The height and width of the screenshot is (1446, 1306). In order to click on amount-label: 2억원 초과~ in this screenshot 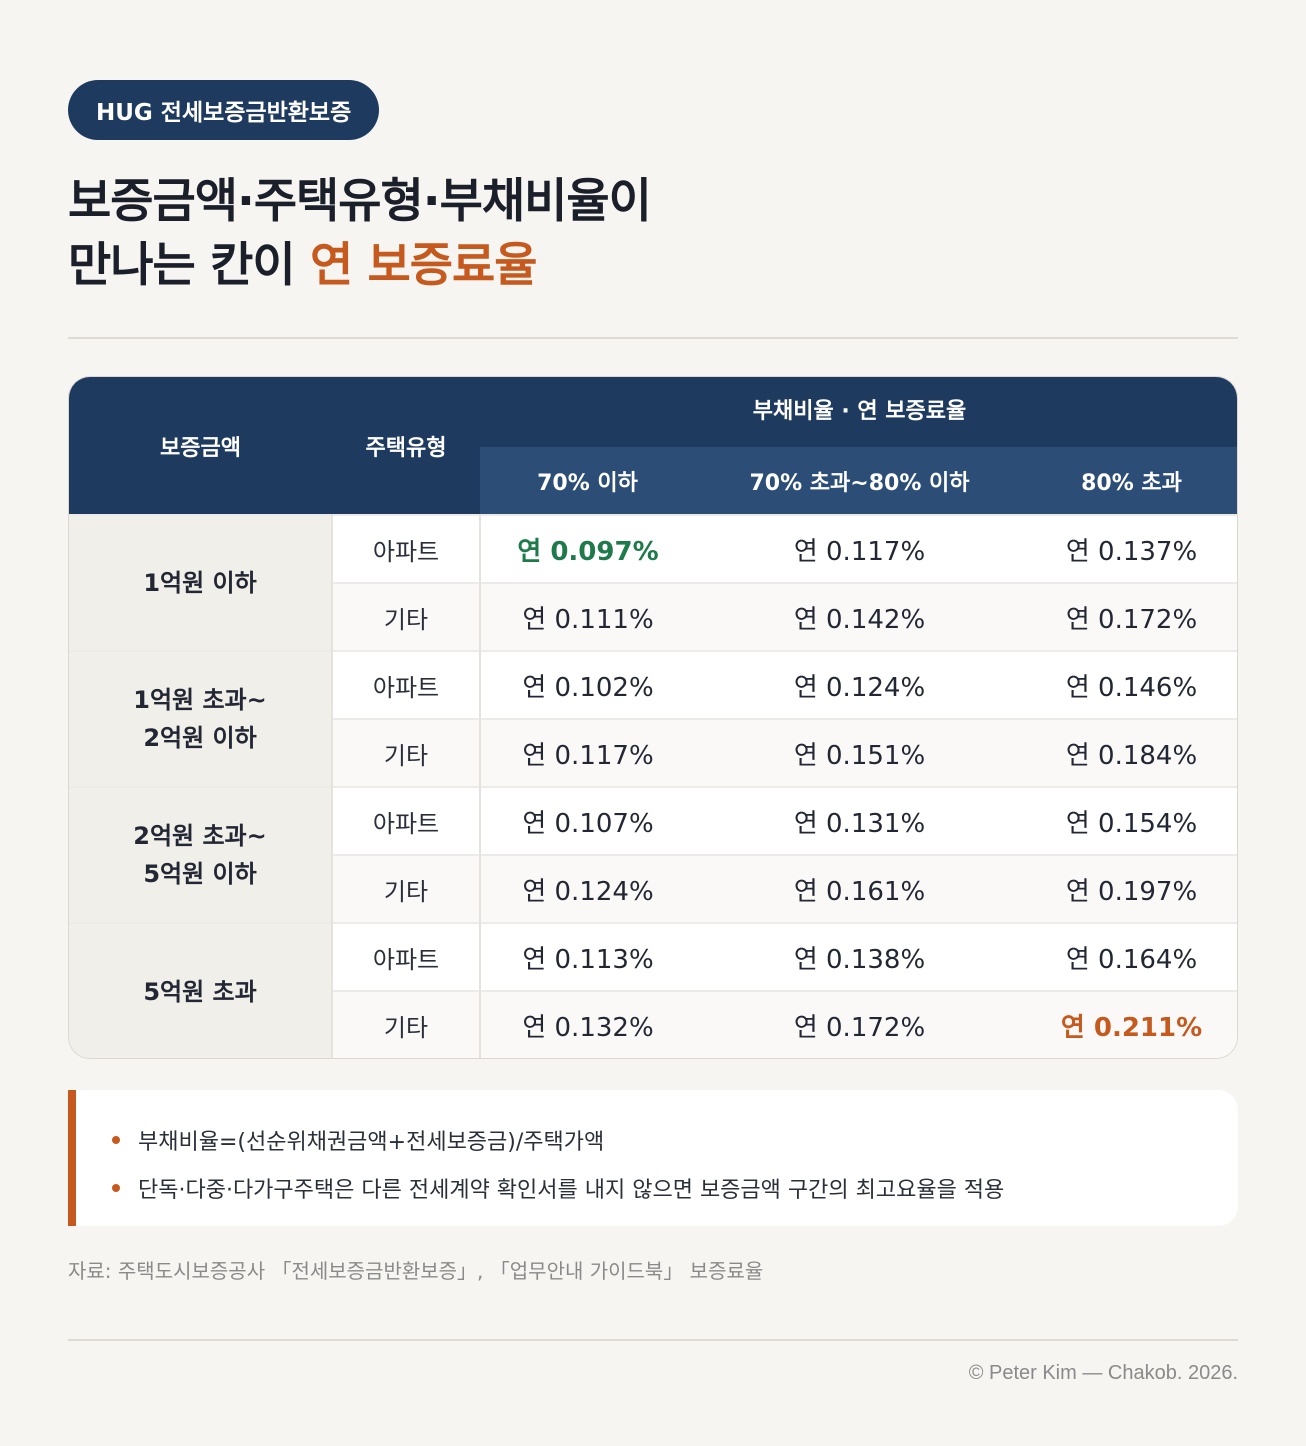, I will do `click(200, 836)`.